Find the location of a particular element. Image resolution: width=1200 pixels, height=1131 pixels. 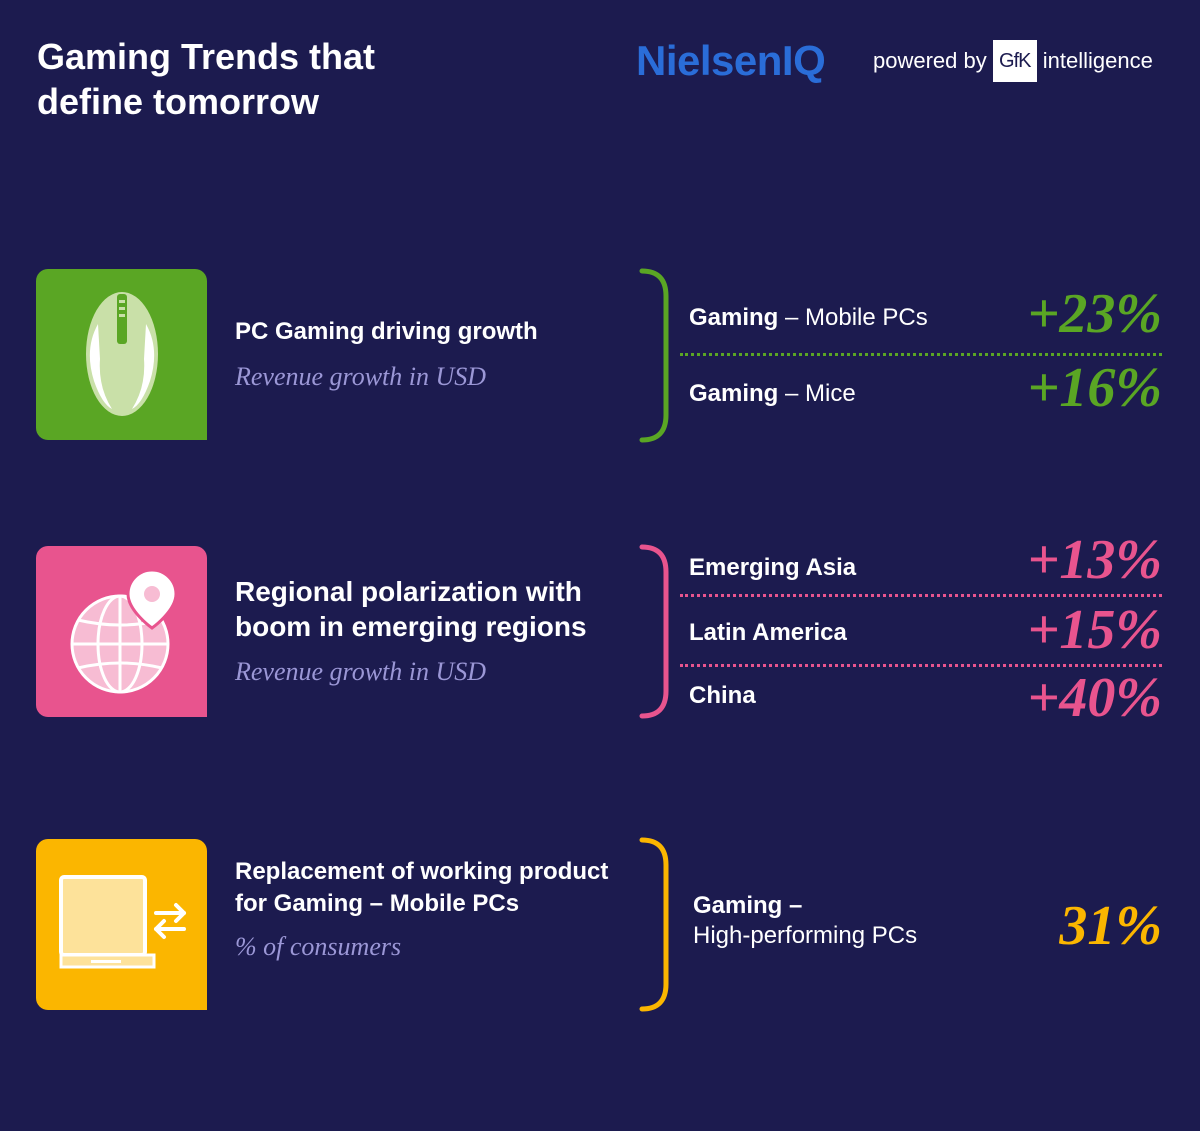

globe-location-pin-icon is located at coordinates (124, 631).